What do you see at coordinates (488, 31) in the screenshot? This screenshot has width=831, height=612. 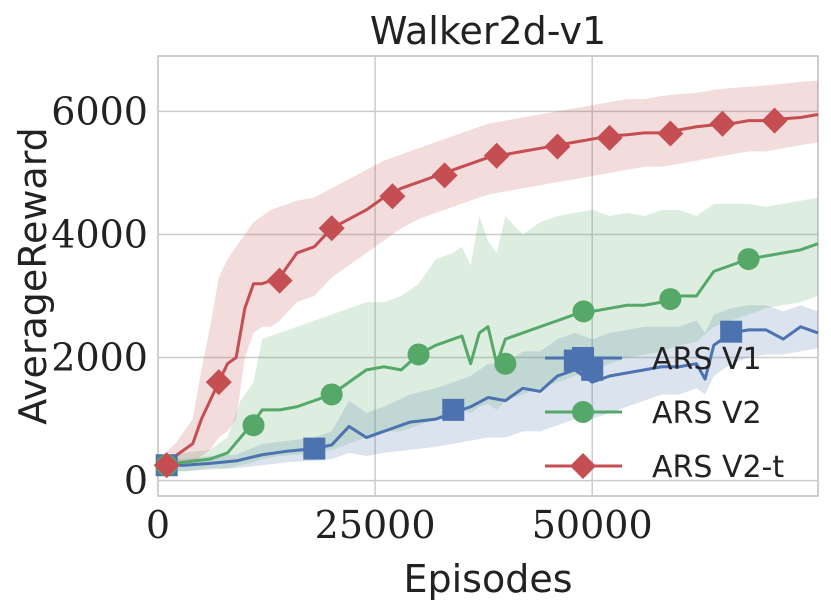 I see `chart-title: Walker2d-v1` at bounding box center [488, 31].